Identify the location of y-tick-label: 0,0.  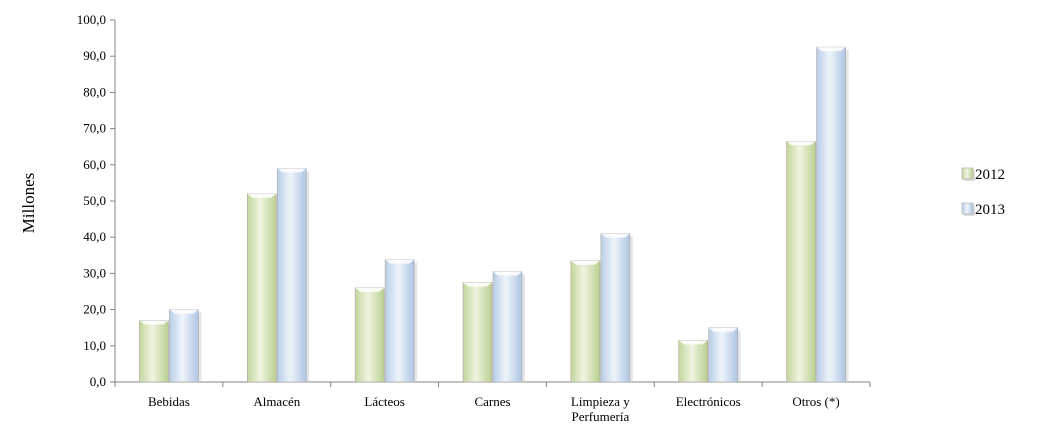
(98, 381).